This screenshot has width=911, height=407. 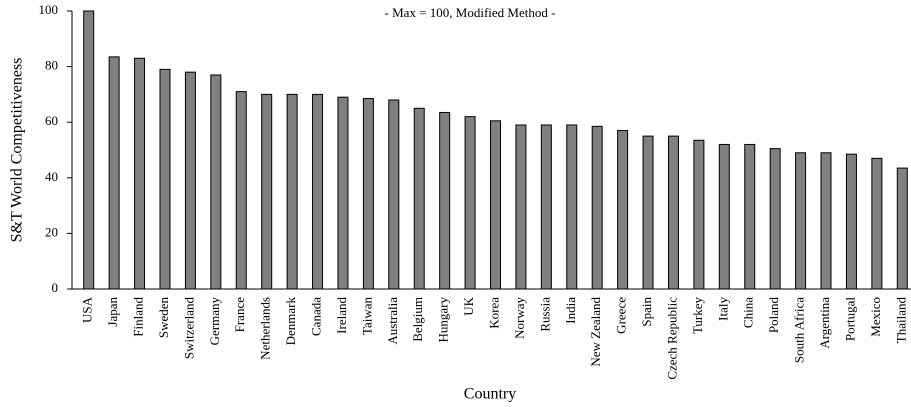 What do you see at coordinates (621, 315) in the screenshot?
I see `x-tick-label: Greece` at bounding box center [621, 315].